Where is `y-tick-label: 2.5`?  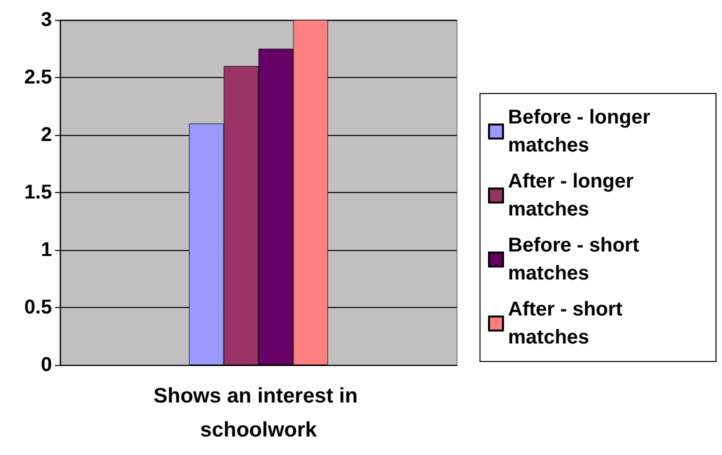
y-tick-label: 2.5 is located at coordinates (38, 77).